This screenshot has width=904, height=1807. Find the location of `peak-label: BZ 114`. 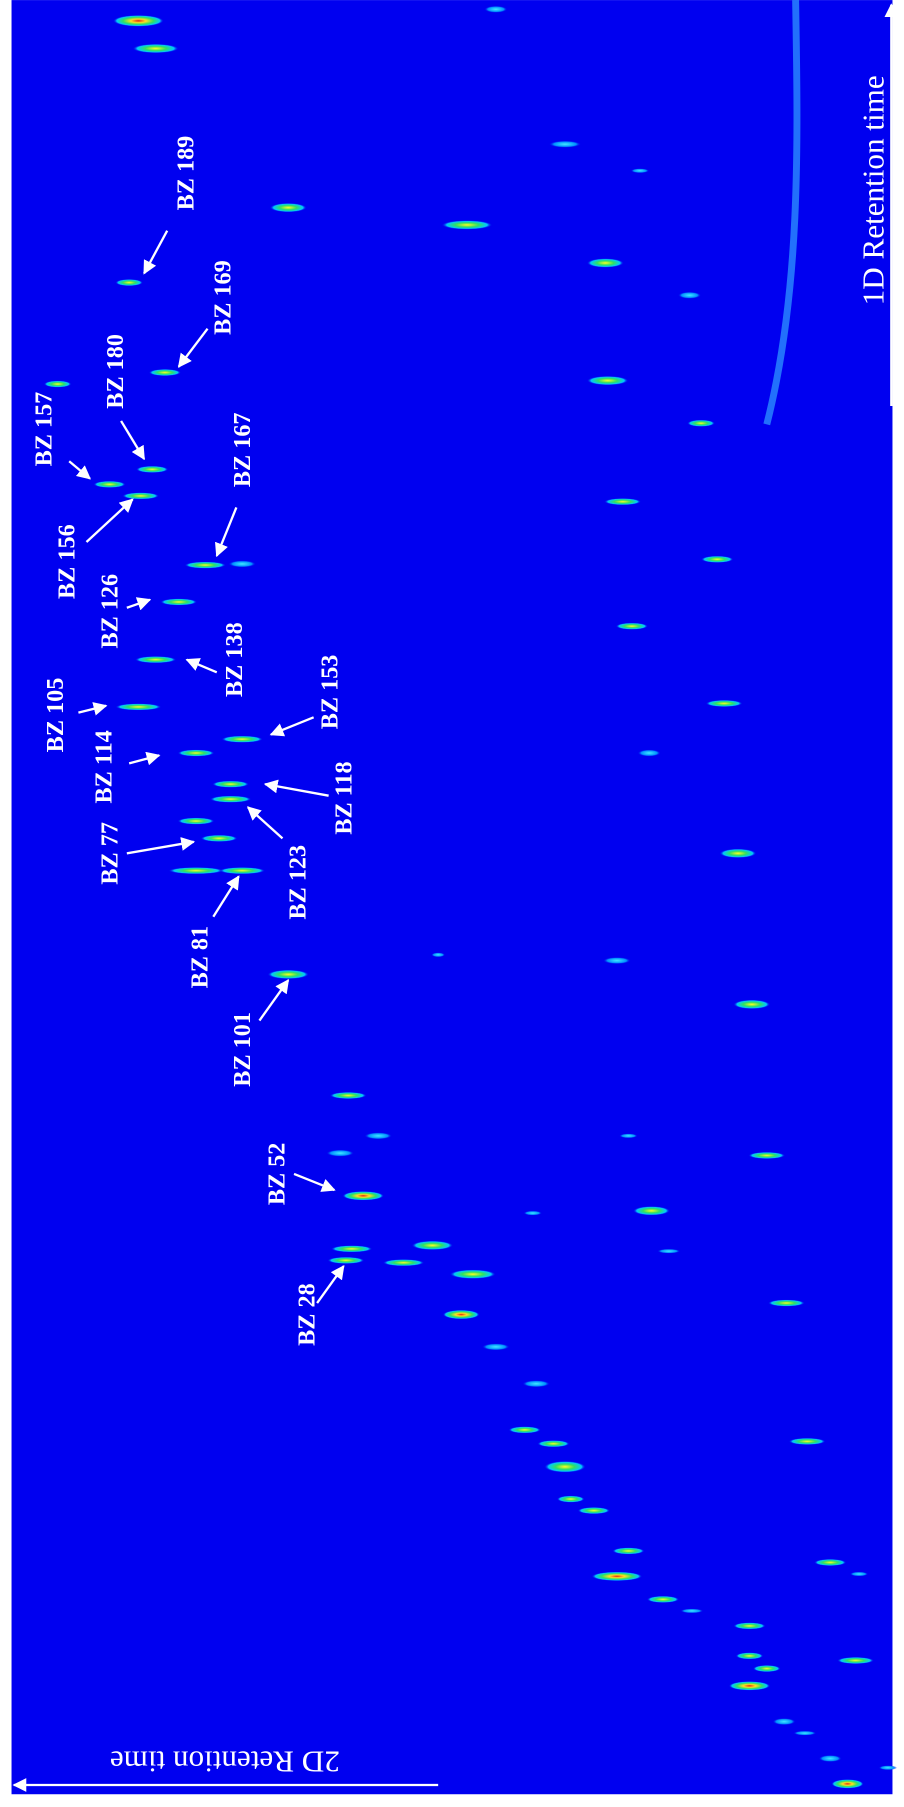

peak-label: BZ 114 is located at coordinates (104, 766).